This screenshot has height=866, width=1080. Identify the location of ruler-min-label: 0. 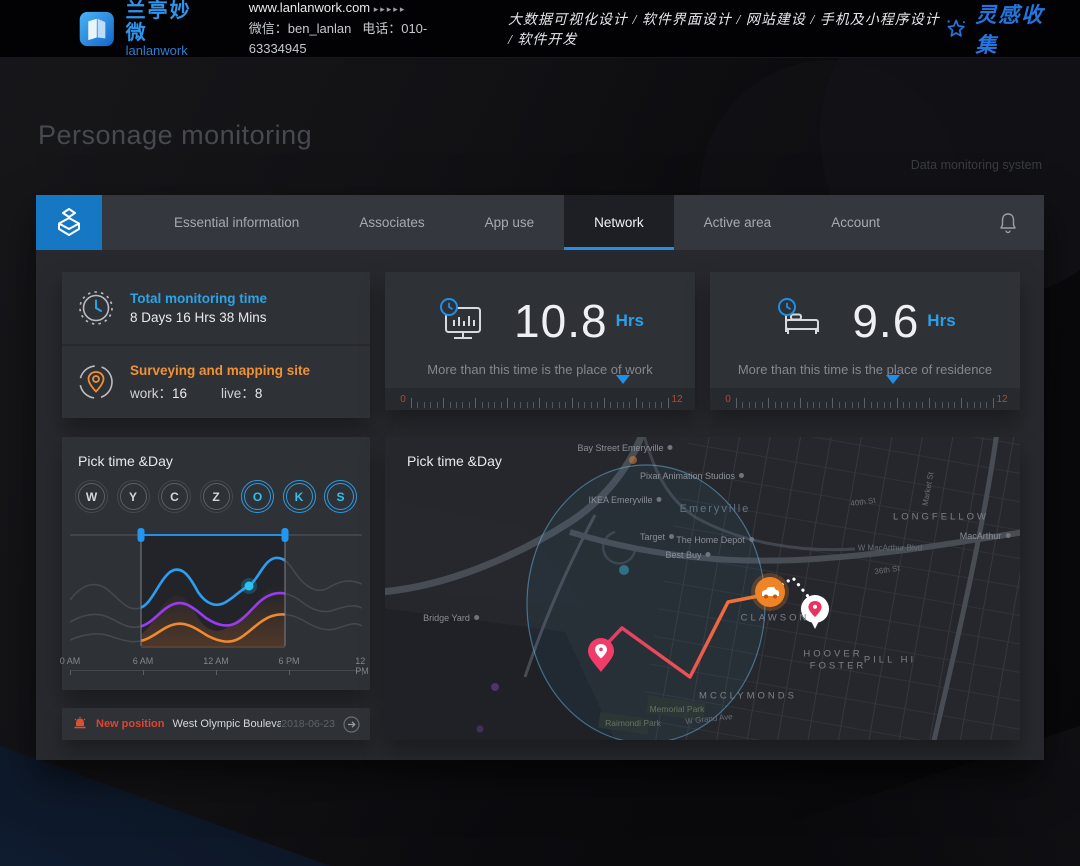
(403, 399).